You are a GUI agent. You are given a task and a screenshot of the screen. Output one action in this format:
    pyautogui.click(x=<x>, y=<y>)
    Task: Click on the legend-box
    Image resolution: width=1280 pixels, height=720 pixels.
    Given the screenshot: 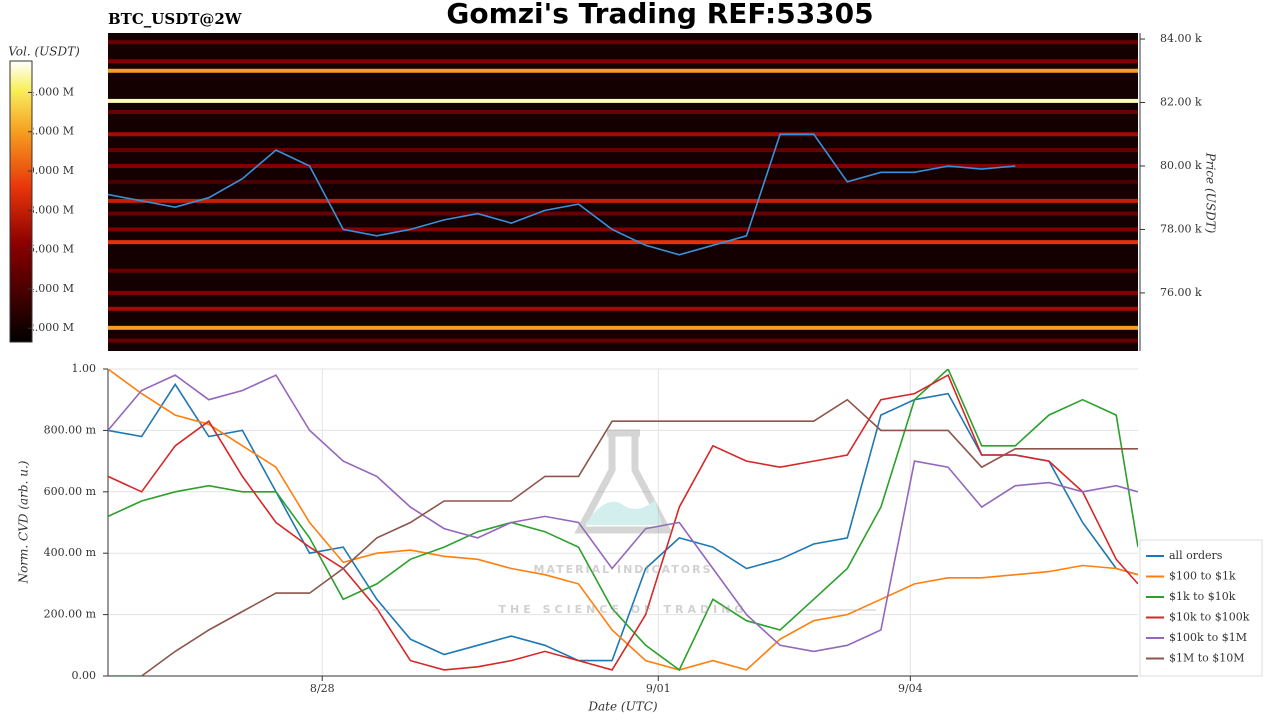 What is the action you would take?
    pyautogui.click(x=1201, y=608)
    